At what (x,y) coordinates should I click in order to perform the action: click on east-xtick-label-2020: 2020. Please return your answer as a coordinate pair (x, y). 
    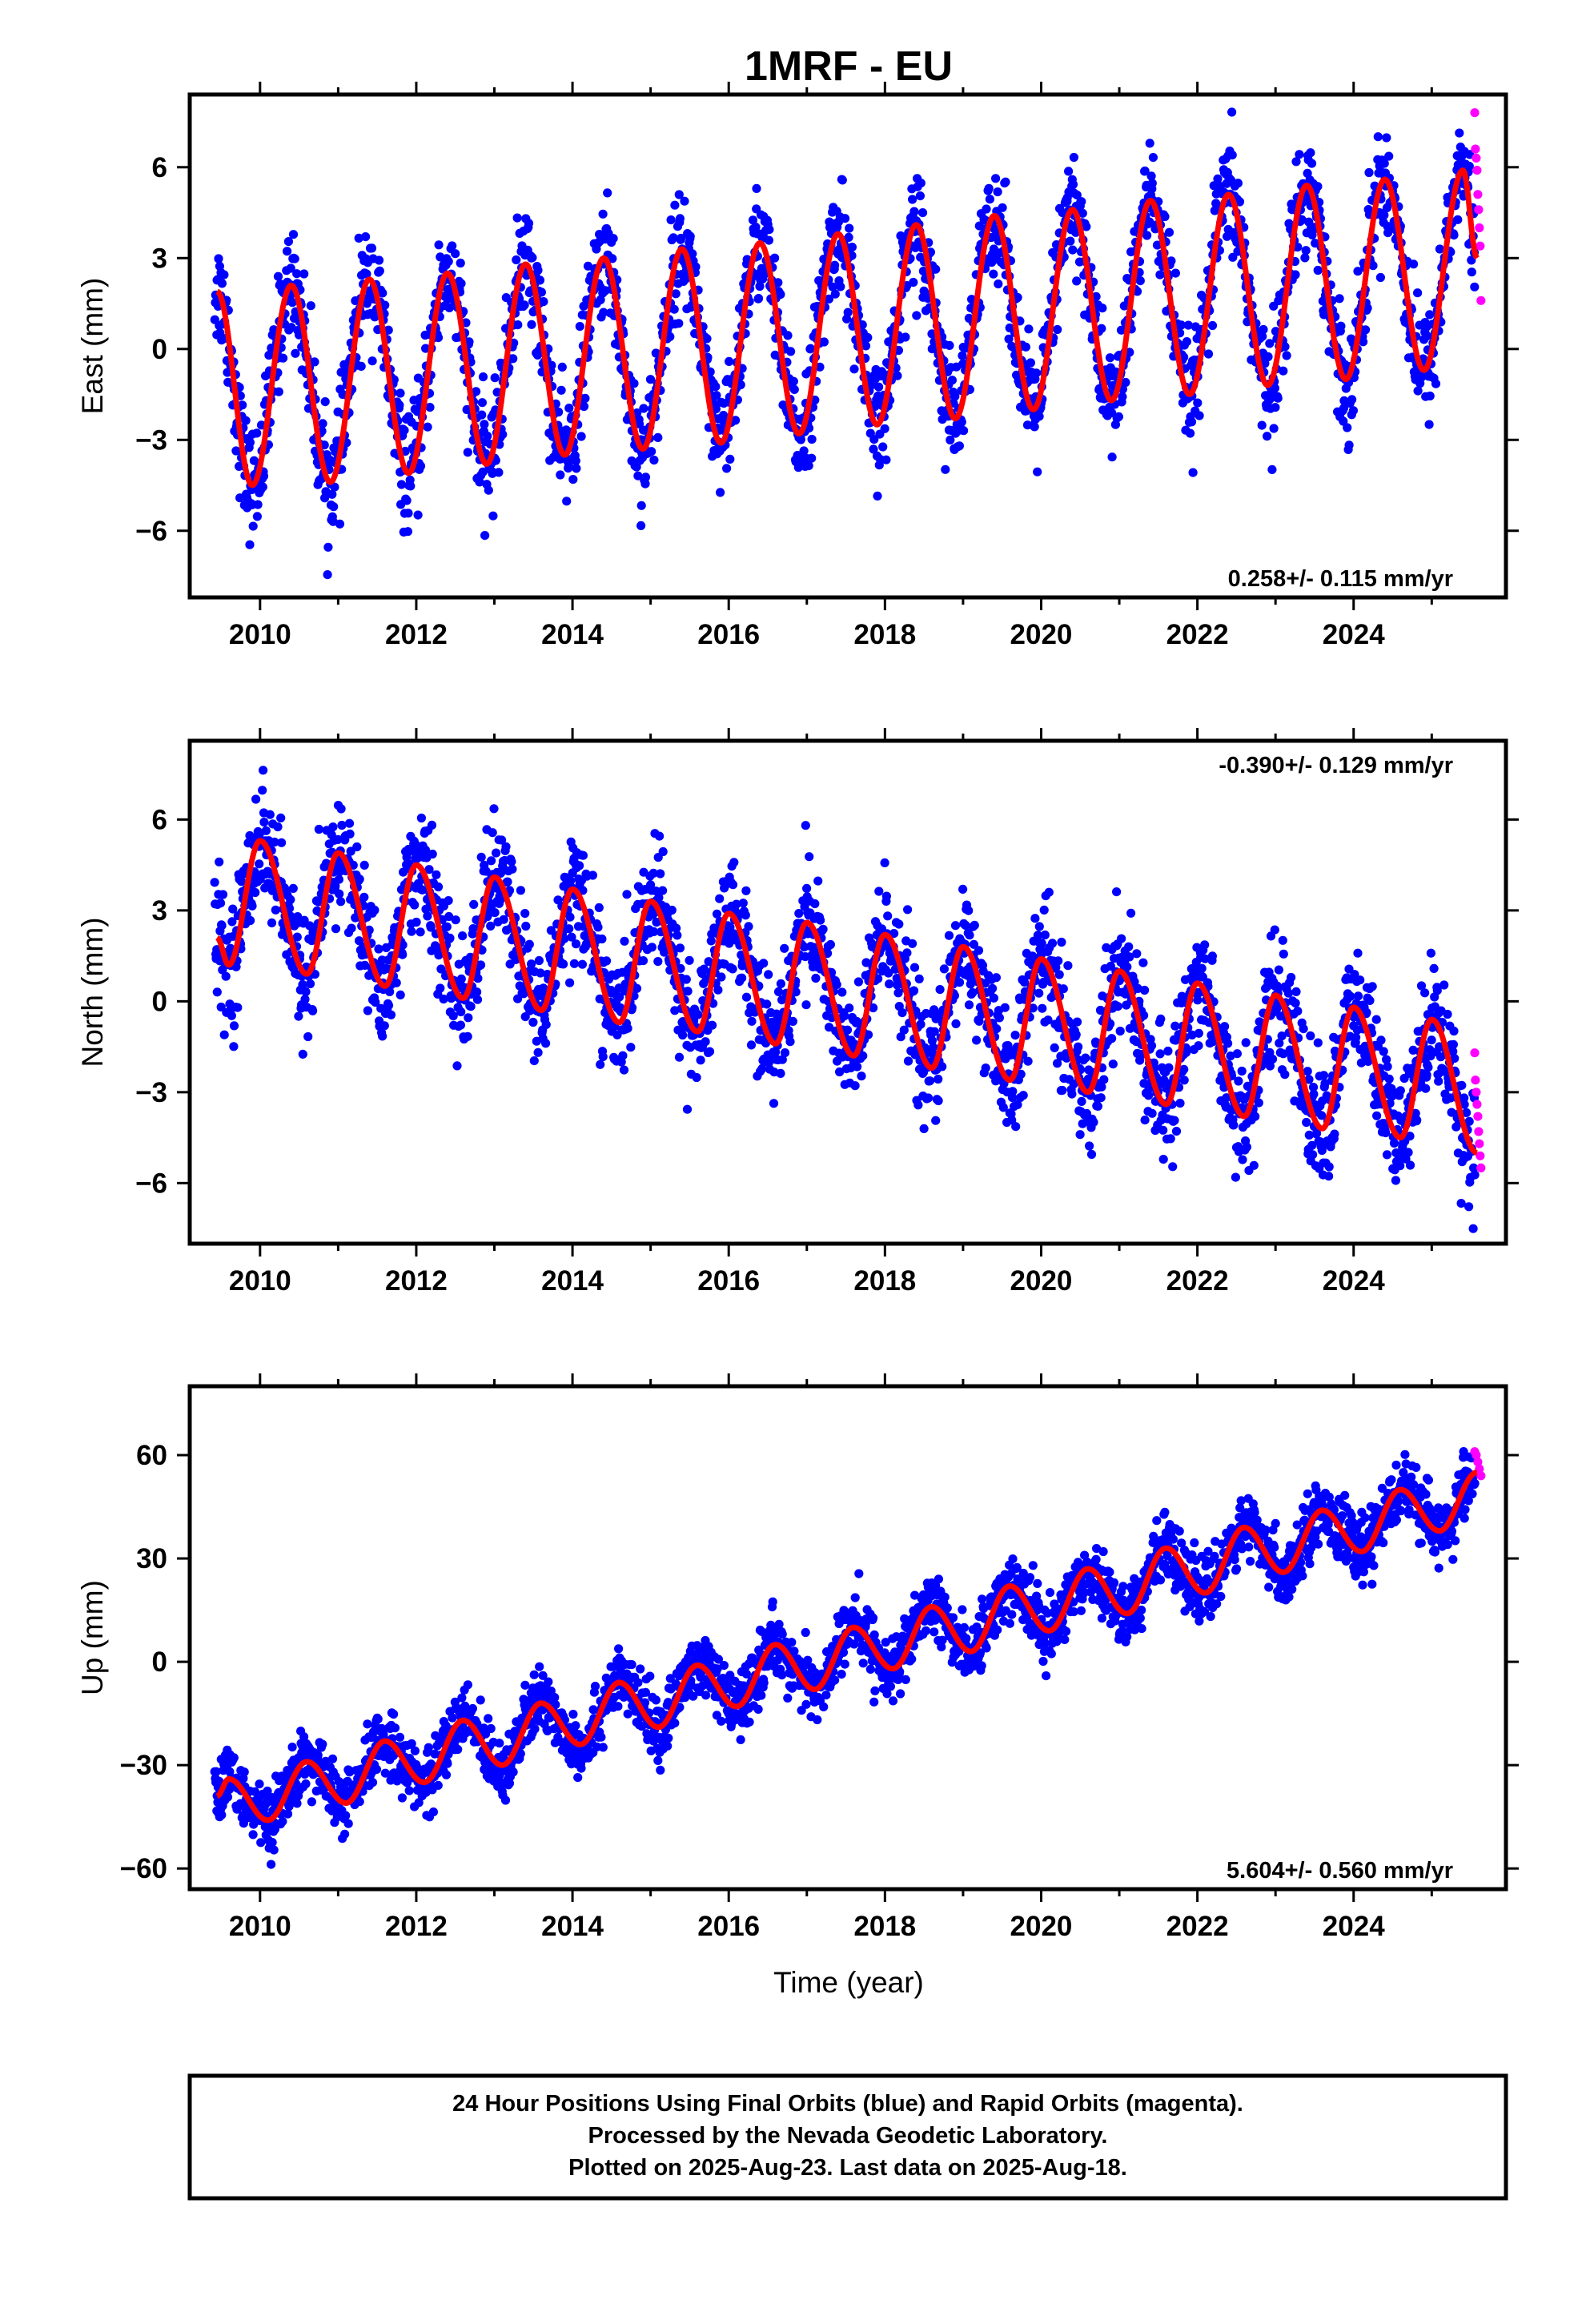
    Looking at the image, I should click on (1041, 634).